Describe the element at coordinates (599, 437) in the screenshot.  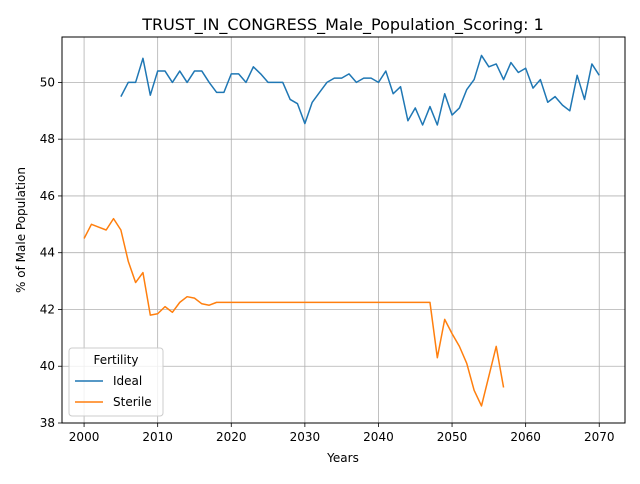
I see `x-tick-label: 2070` at that location.